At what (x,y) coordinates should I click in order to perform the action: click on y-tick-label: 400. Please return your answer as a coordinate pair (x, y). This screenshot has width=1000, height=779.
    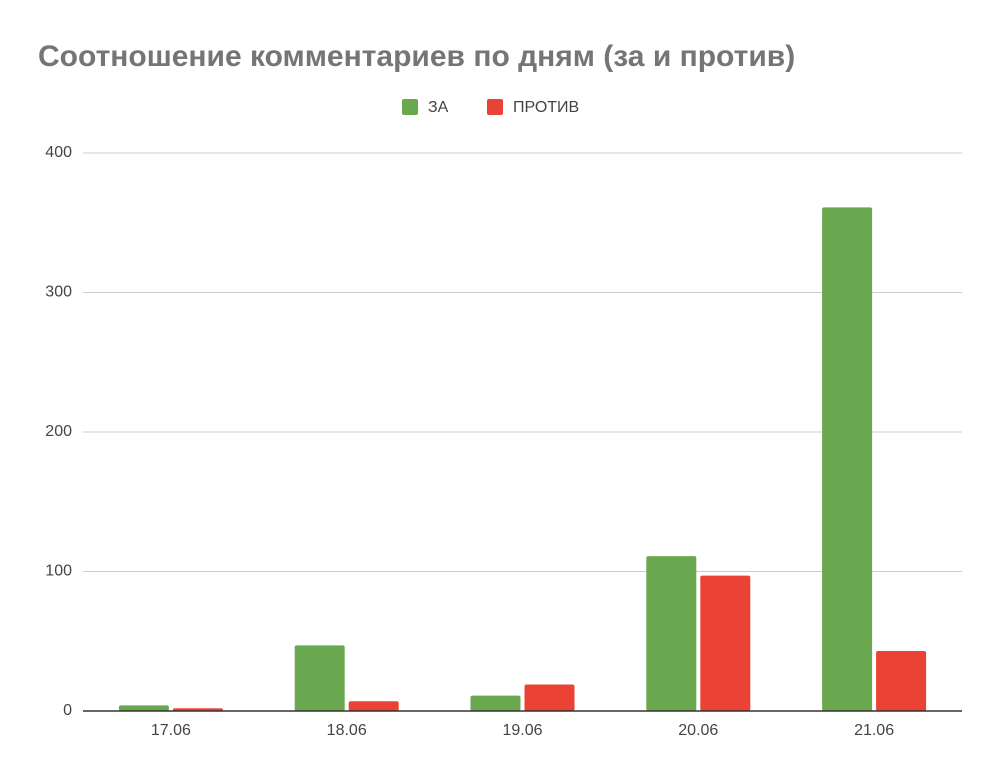
    Looking at the image, I should click on (58, 152).